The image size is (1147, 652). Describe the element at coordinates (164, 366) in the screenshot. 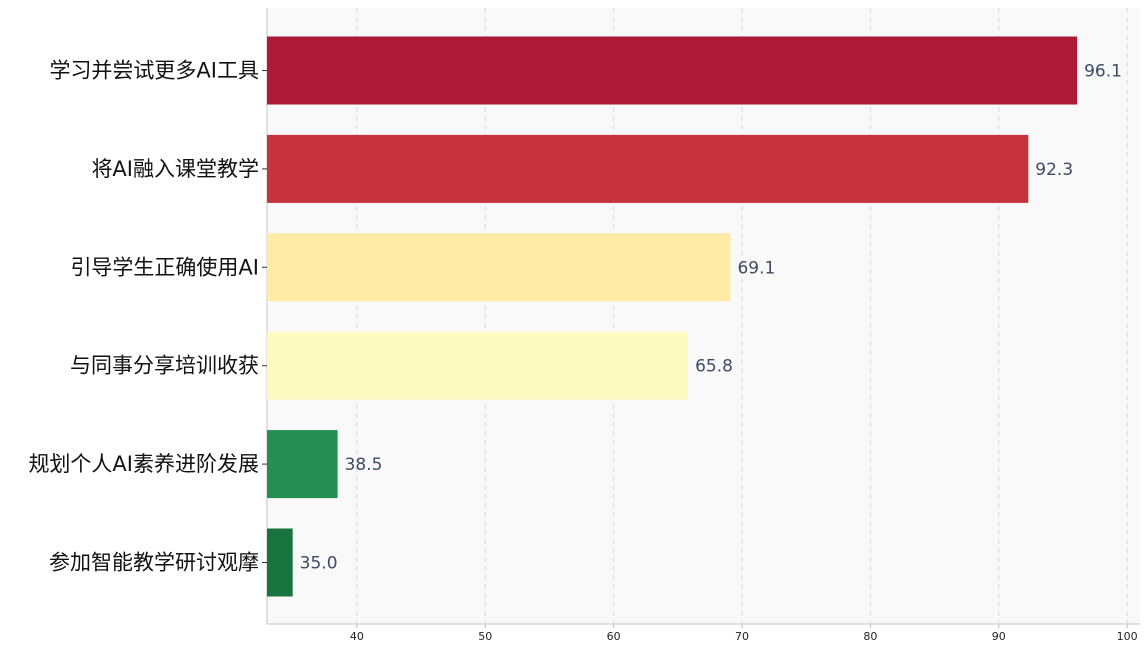

I see `category-label: 与同事分享培训收获` at that location.